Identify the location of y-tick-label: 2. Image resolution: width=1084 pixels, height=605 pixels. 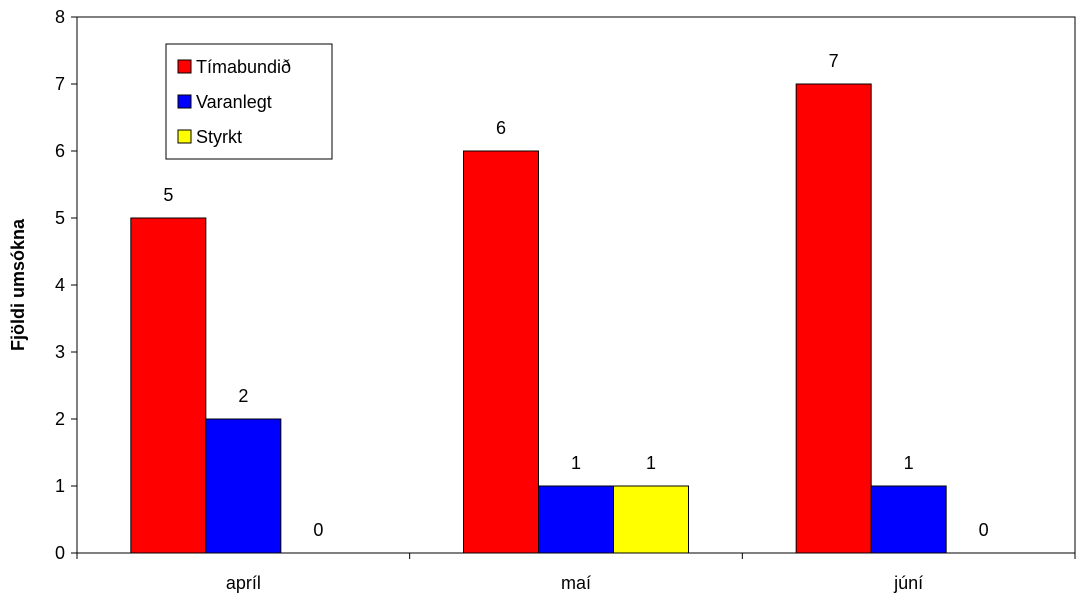
(60, 419).